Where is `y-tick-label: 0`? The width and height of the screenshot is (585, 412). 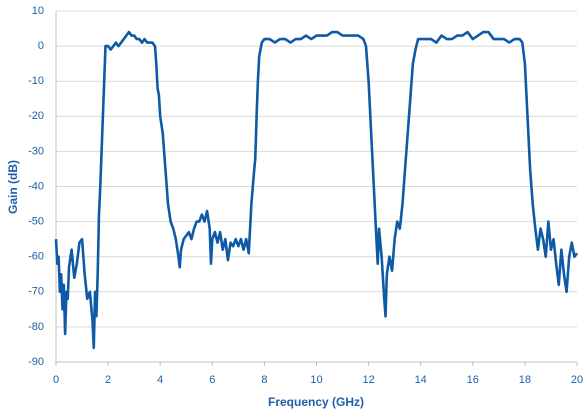
y-tick-label: 0 is located at coordinates (41, 46).